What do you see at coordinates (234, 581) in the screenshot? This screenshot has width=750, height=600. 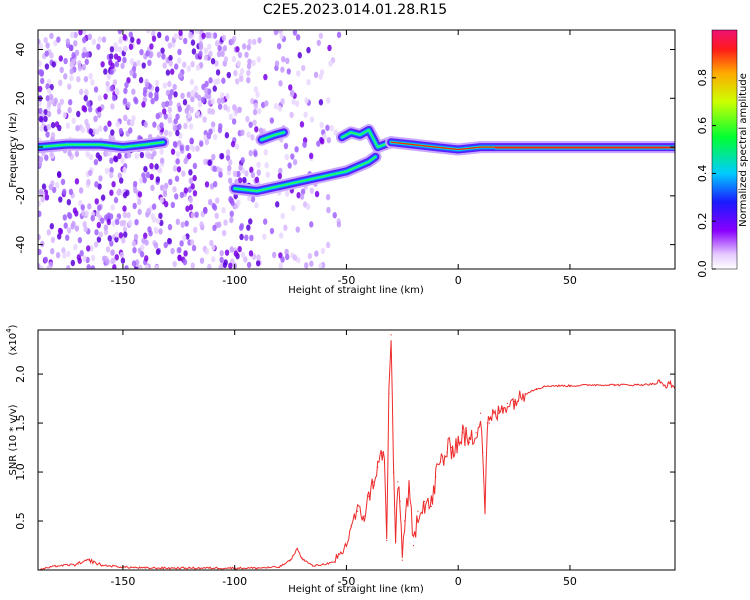 I see `x-tick-label: -100` at bounding box center [234, 581].